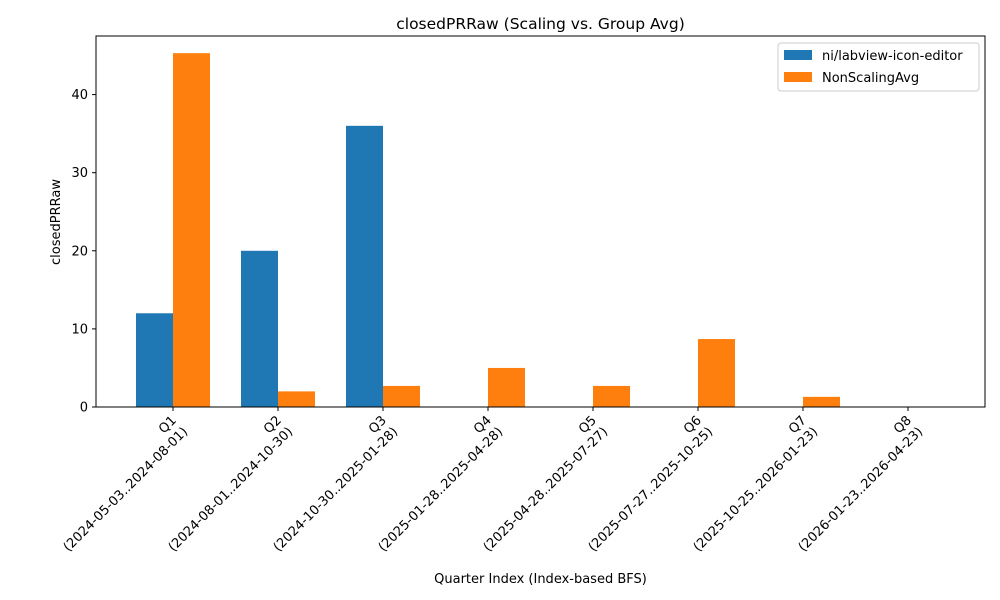 The image size is (1000, 600). Describe the element at coordinates (231, 490) in the screenshot. I see `x-tick-range: (2024-08-01..2024-10-30)` at that location.